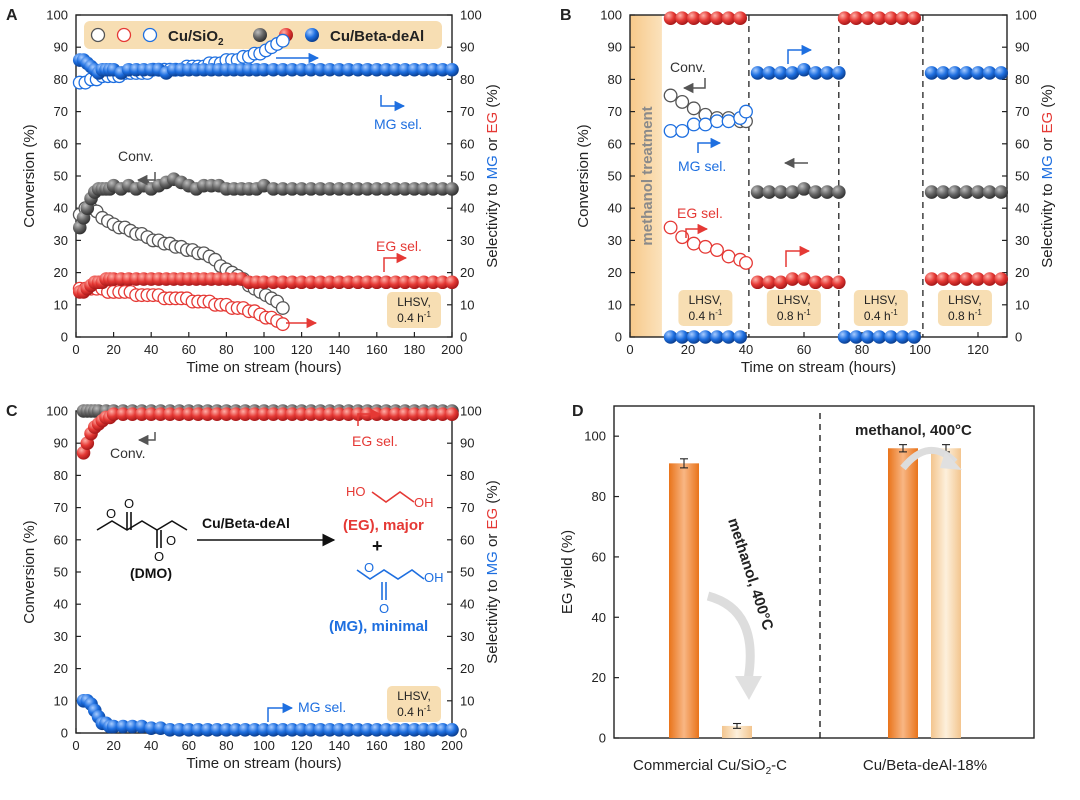 The height and width of the screenshot is (800, 1080). Describe the element at coordinates (393, 103) in the screenshot. I see `arrow-mg-sel` at that location.